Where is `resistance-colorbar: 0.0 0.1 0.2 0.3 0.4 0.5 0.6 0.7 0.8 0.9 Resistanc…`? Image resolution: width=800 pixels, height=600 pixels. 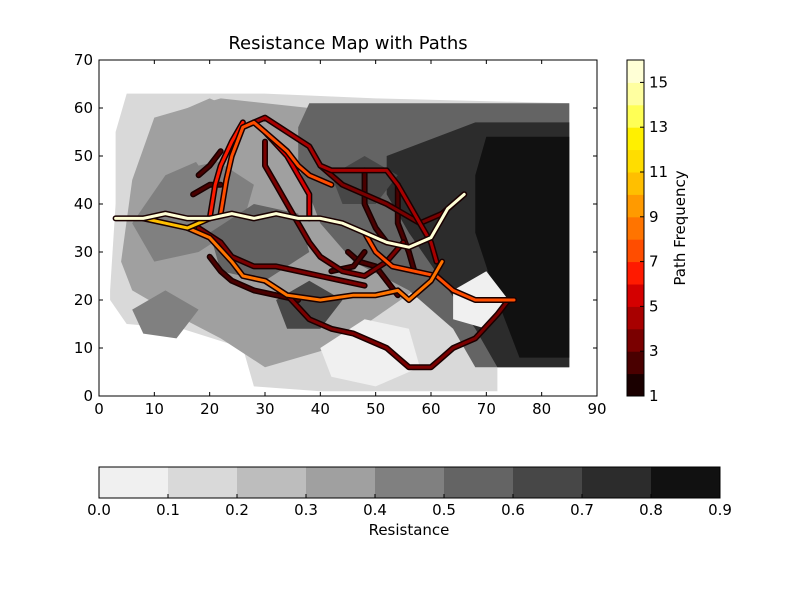 resistance-colorbar: 0.0 0.1 0.2 0.3 0.4 0.5 0.6 0.7 0.8 0.9 Resistanc… is located at coordinates (409, 502).